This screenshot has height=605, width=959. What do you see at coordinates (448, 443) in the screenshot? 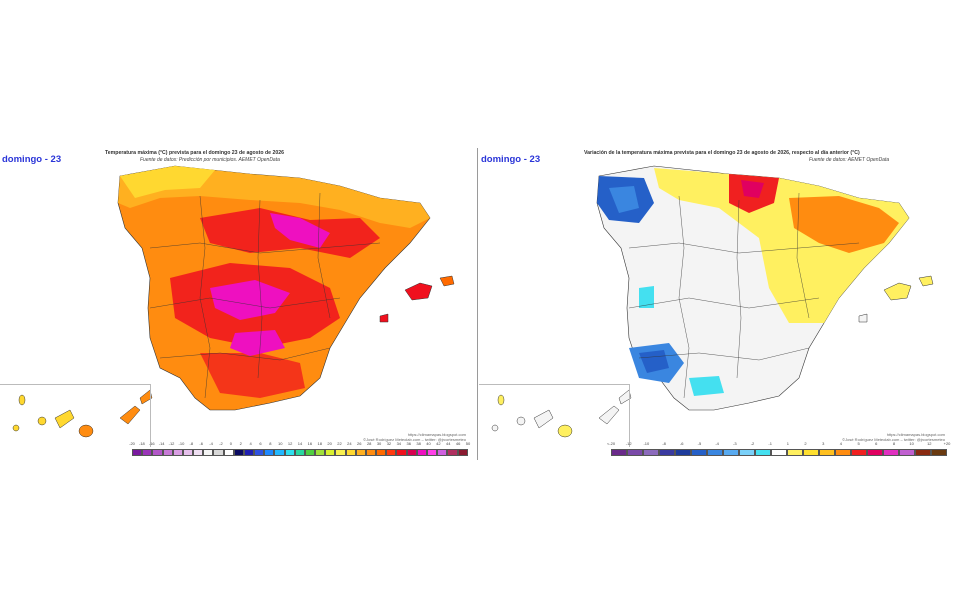
I see `legend-tick-label: 44` at bounding box center [448, 443].